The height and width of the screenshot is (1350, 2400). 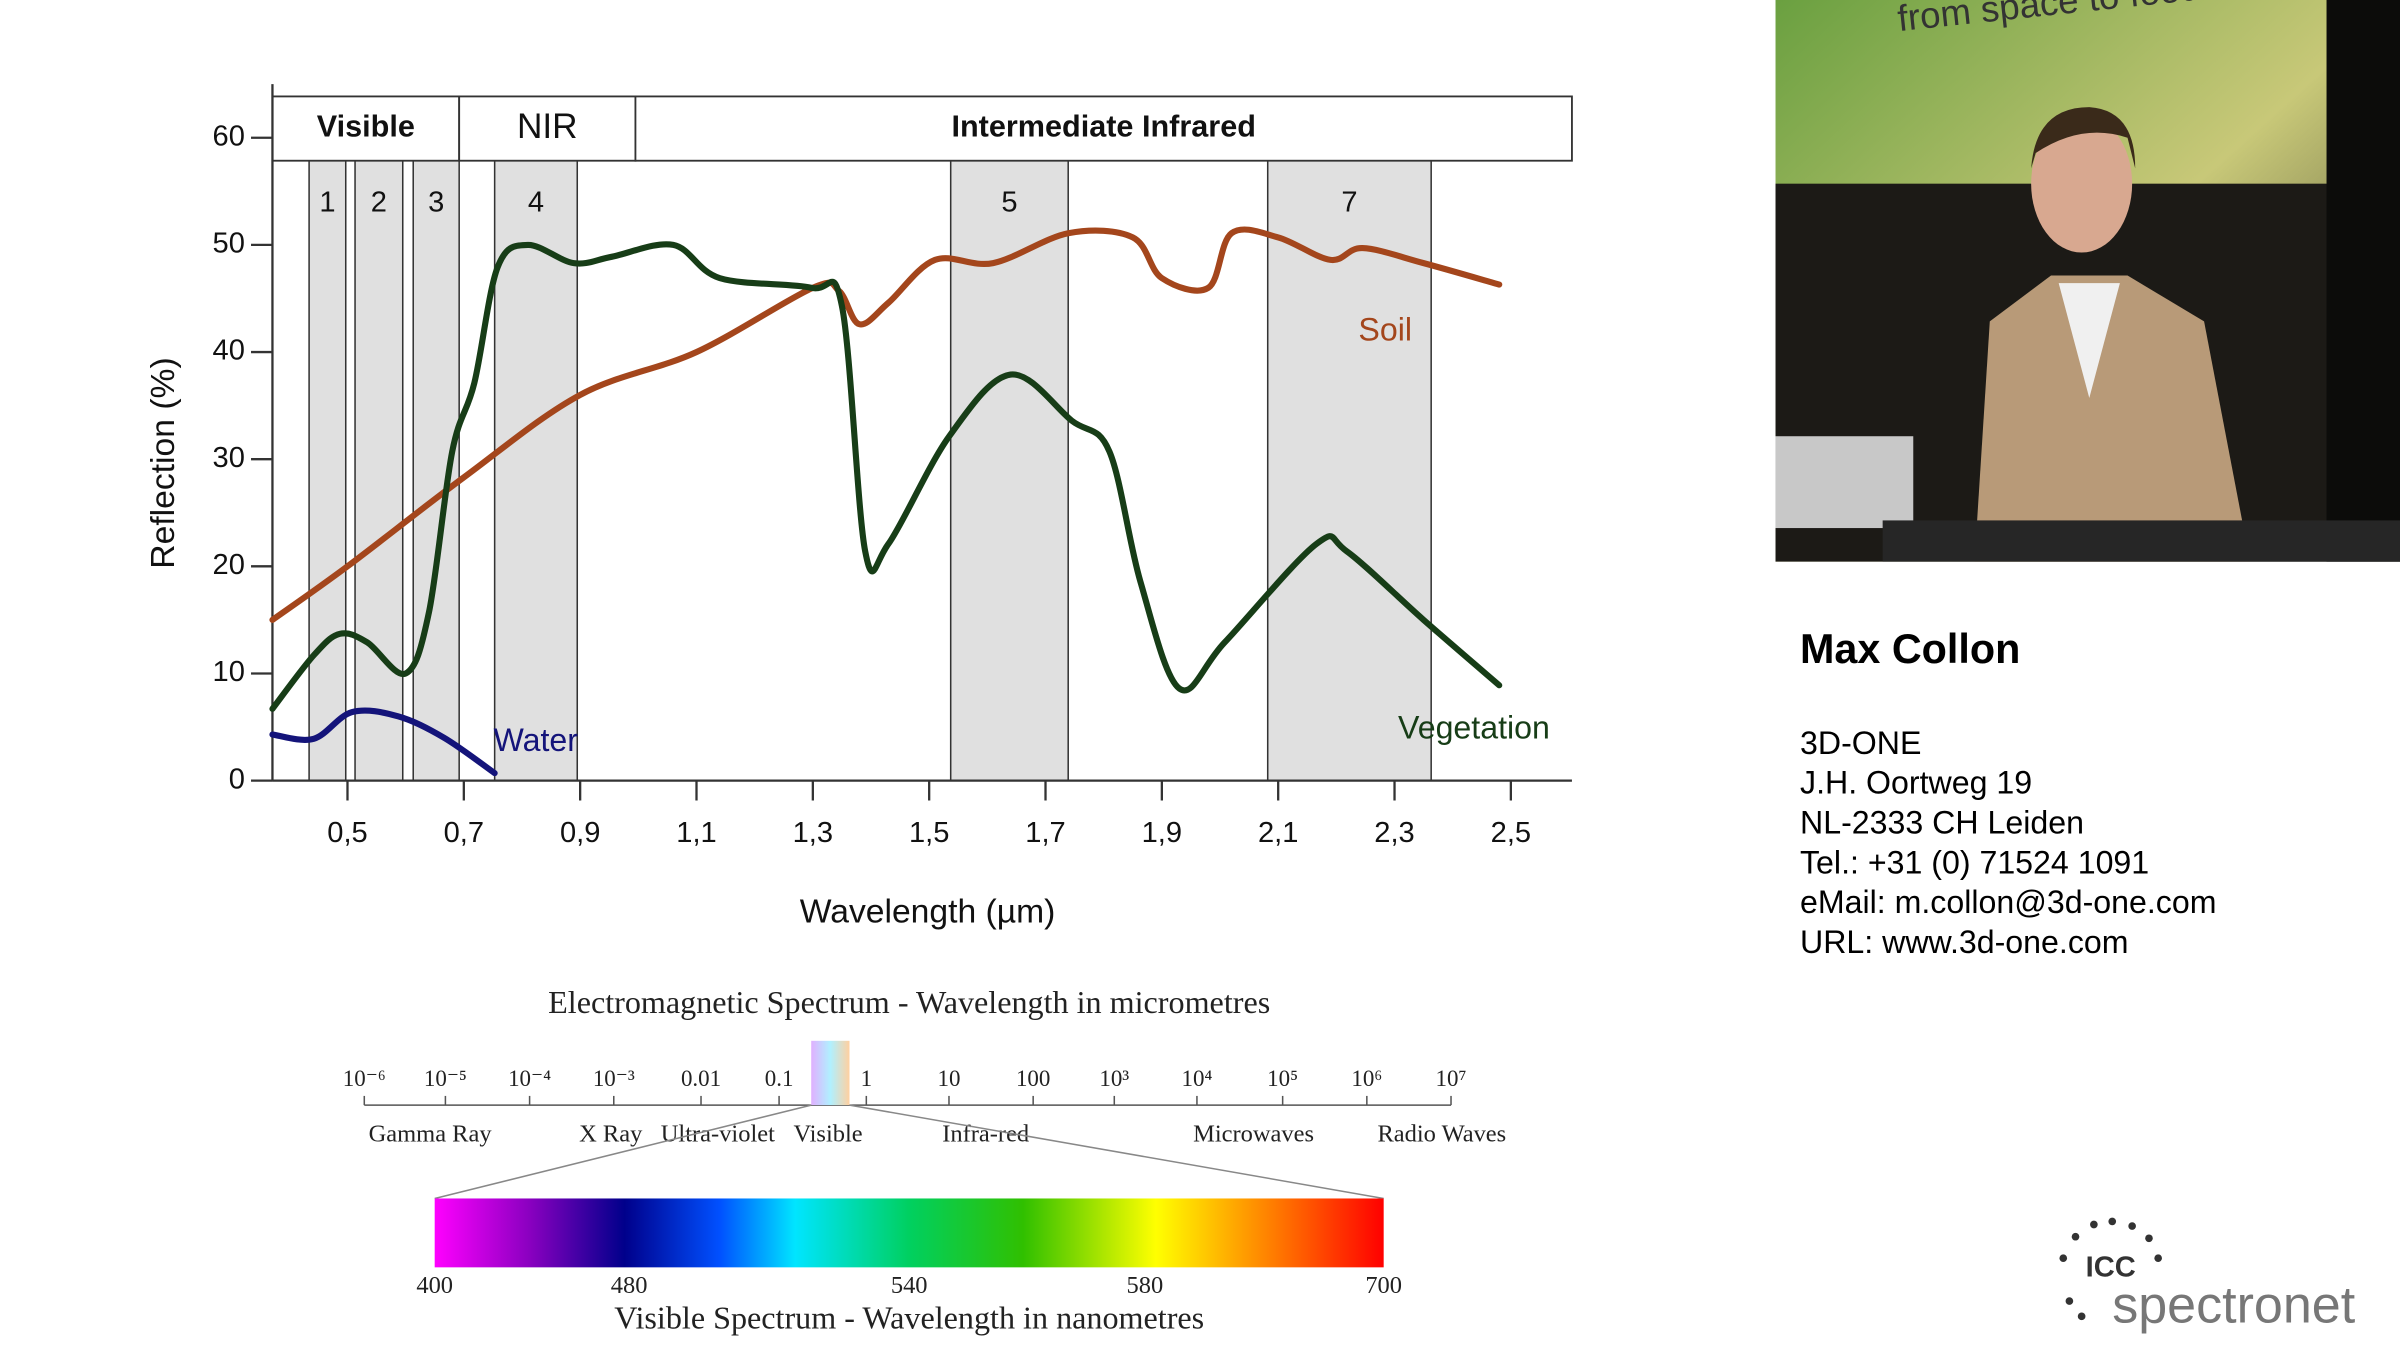 What do you see at coordinates (1366, 1078) in the screenshot?
I see `spectrum-tick-label: 10⁶` at bounding box center [1366, 1078].